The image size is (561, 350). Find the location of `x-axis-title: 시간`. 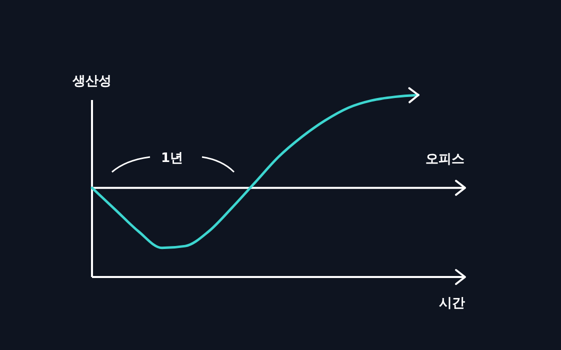

x-axis-title: 시간 is located at coordinates (452, 303).